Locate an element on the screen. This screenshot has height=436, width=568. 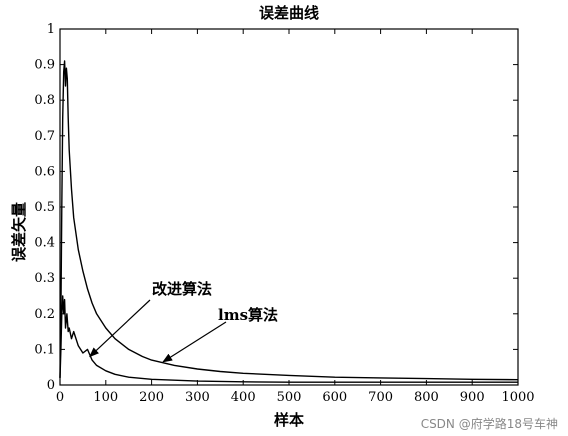
y-tick-label: 0.8 is located at coordinates (44, 100).